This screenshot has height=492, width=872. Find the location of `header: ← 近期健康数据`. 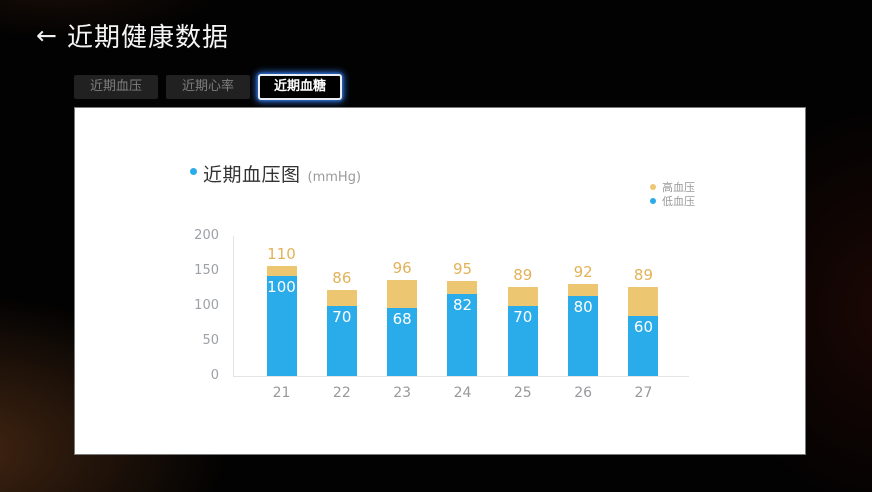

header: ← 近期健康数据 is located at coordinates (132, 35).